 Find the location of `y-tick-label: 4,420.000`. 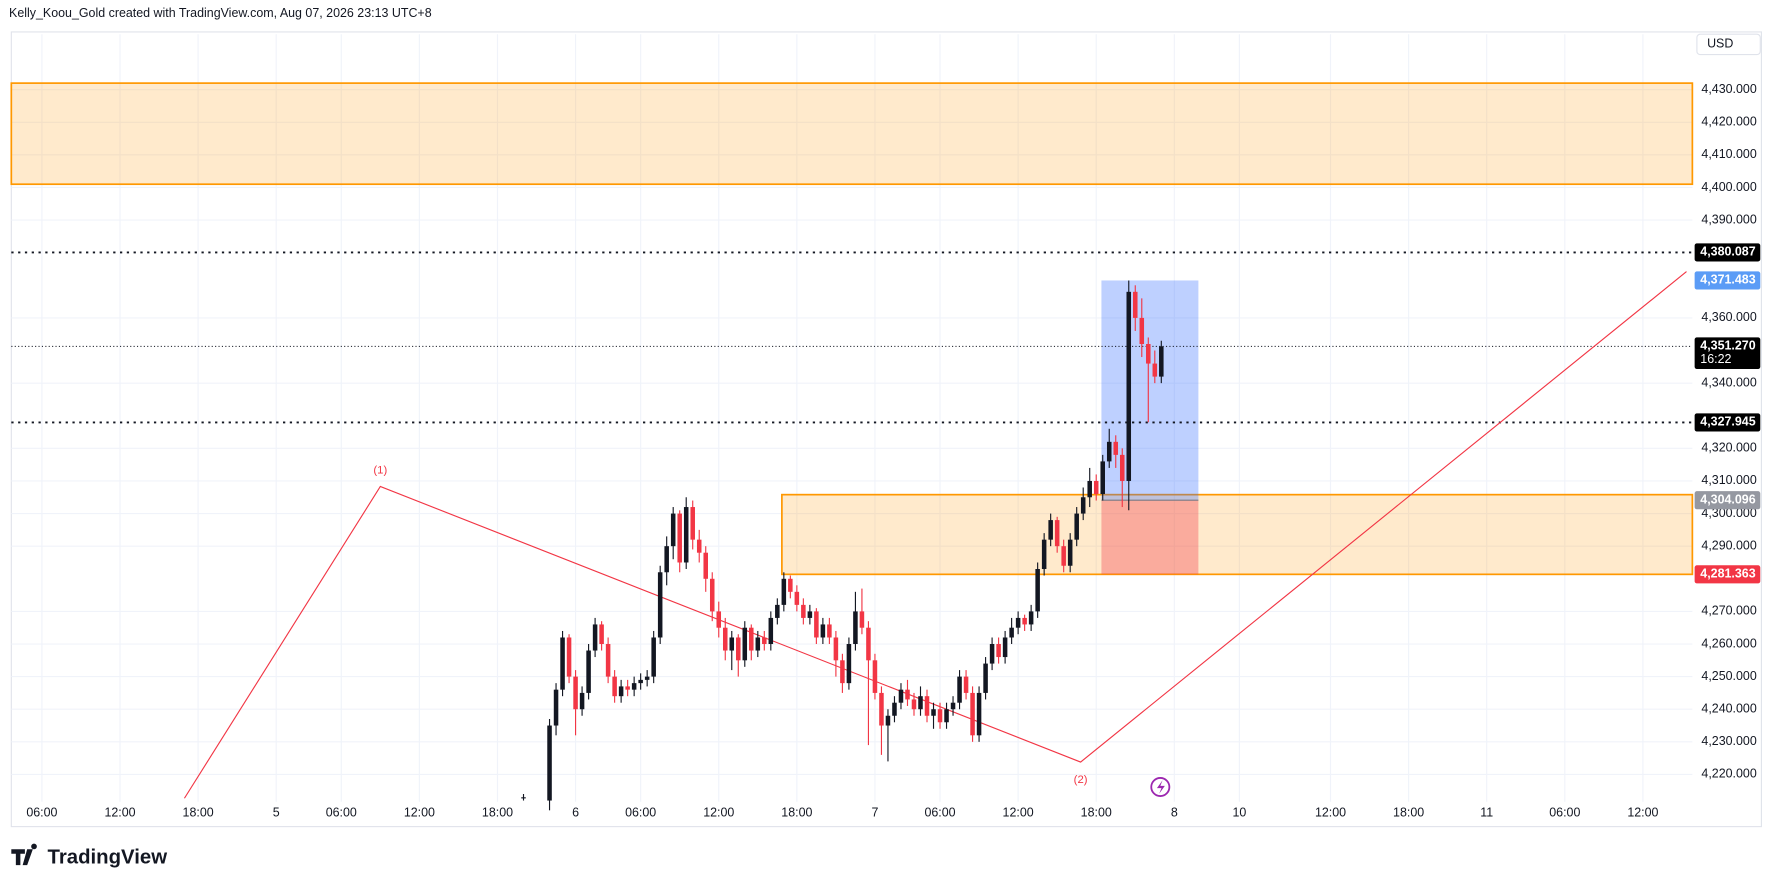

y-tick-label: 4,420.000 is located at coordinates (1728, 122).